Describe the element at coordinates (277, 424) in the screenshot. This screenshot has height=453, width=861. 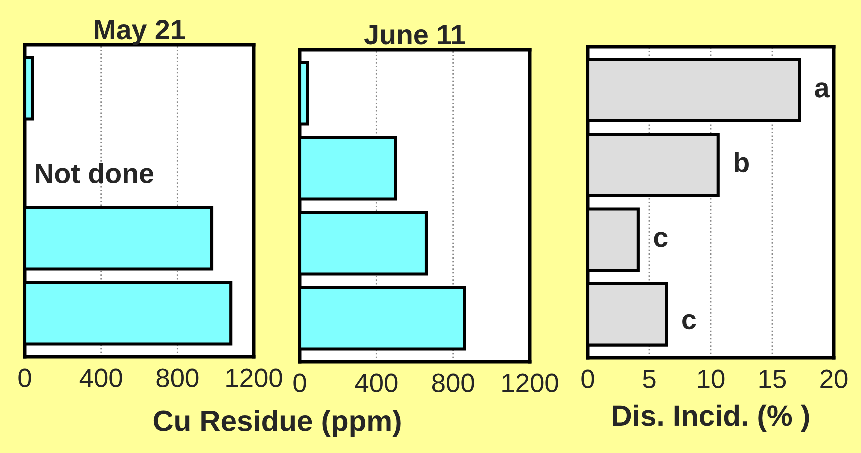
I see `x-axis-title: Cu Residue (ppm)` at that location.